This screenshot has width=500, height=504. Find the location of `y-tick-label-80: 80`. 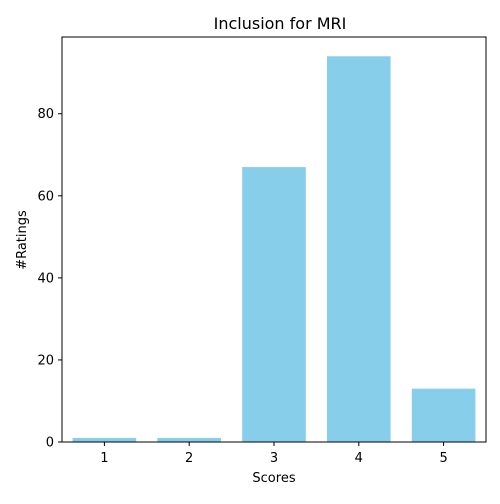

y-tick-label-80: 80 is located at coordinates (45, 114).